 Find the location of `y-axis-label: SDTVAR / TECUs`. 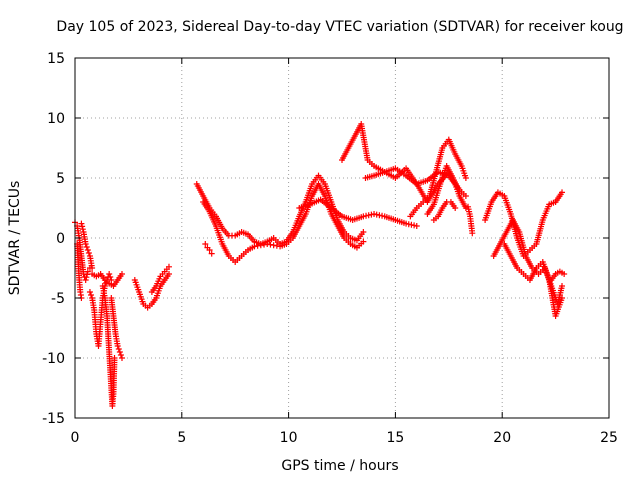

y-axis-label: SDTVAR / TECUs is located at coordinates (15, 238).